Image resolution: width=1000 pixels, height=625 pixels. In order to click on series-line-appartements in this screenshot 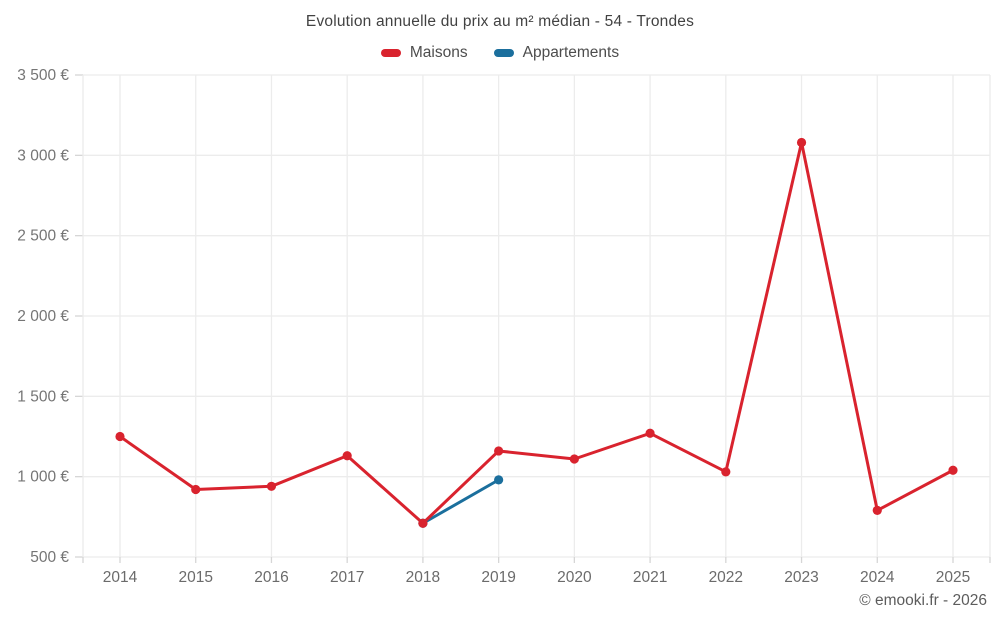, I will do `click(461, 501)`.